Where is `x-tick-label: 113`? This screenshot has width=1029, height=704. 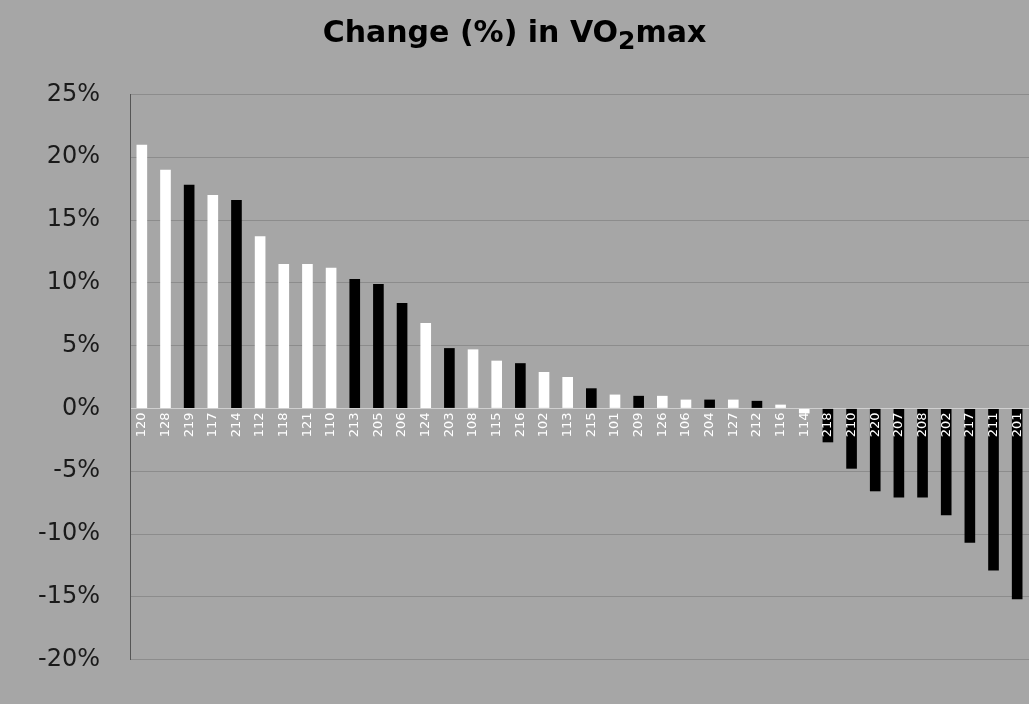
x-tick-label: 113 is located at coordinates (567, 425).